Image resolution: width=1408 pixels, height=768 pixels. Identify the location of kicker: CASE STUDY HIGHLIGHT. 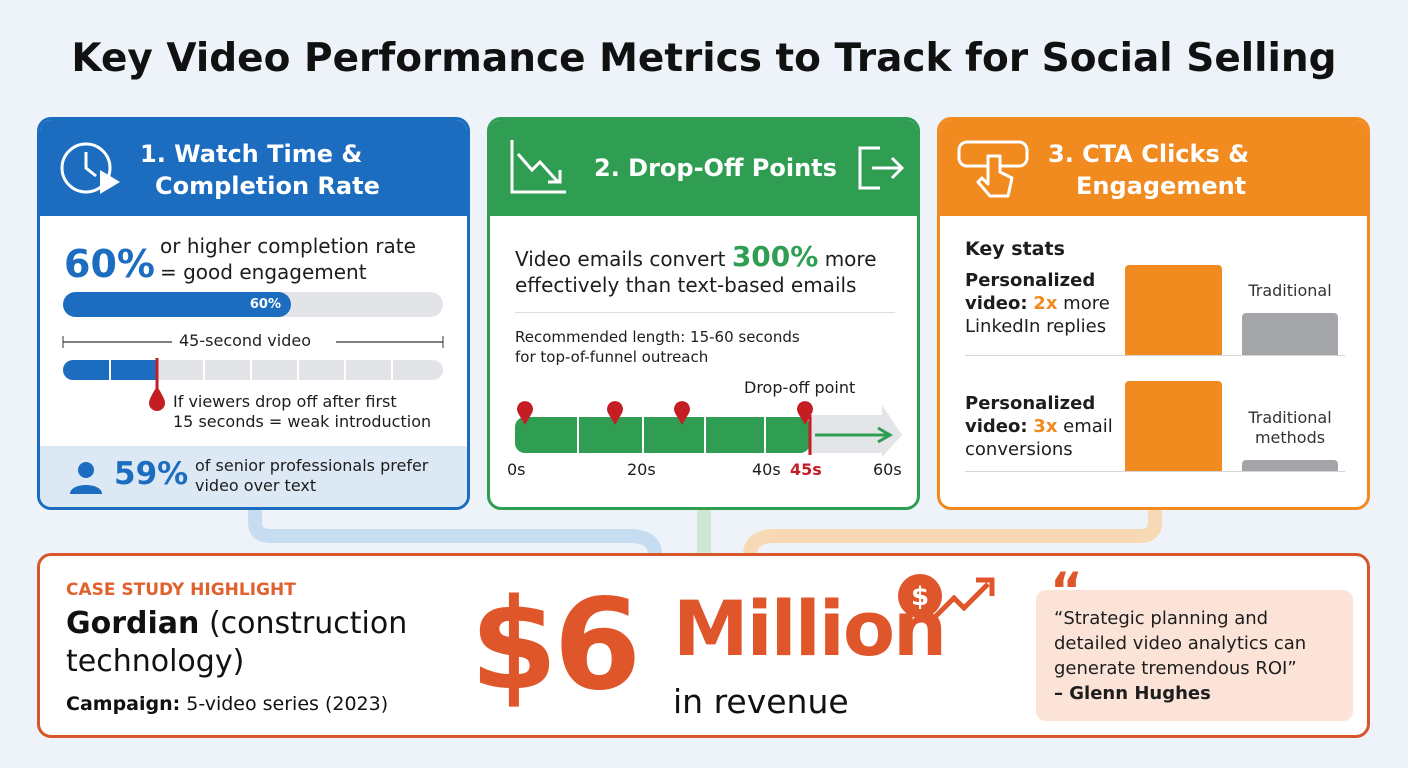
(181, 590).